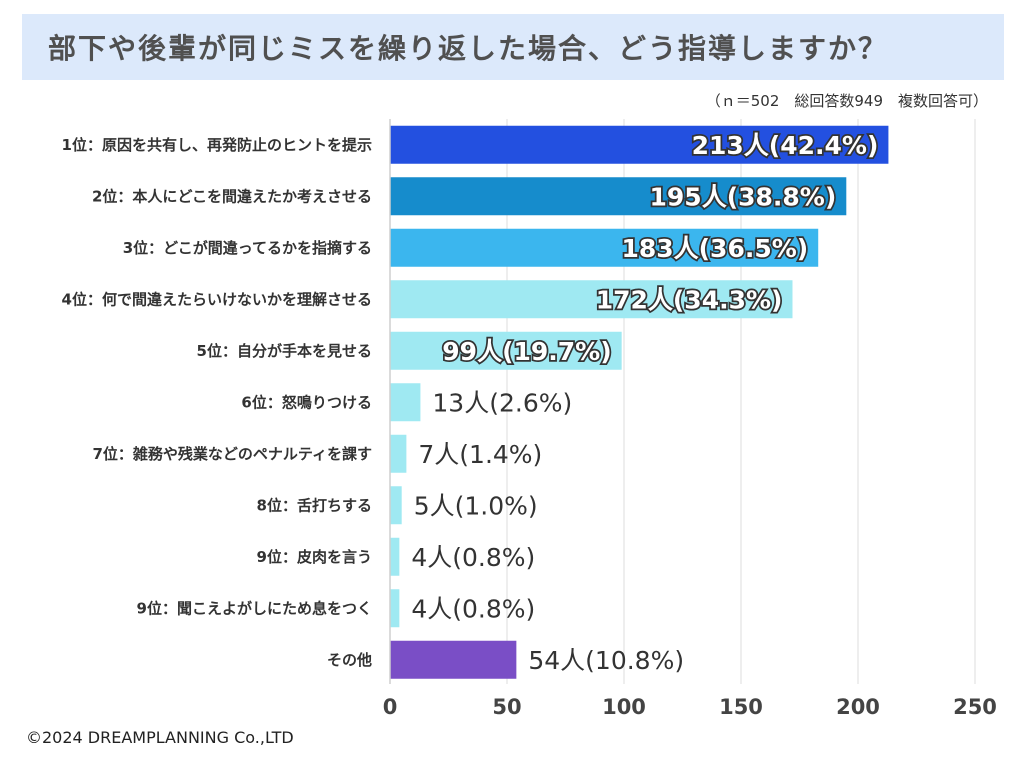 This screenshot has width=1024, height=768. What do you see at coordinates (468, 48) in the screenshot?
I see `chart-title: 部下や後輩が同じミスを繰り返した場合、どう指導しますか？` at bounding box center [468, 48].